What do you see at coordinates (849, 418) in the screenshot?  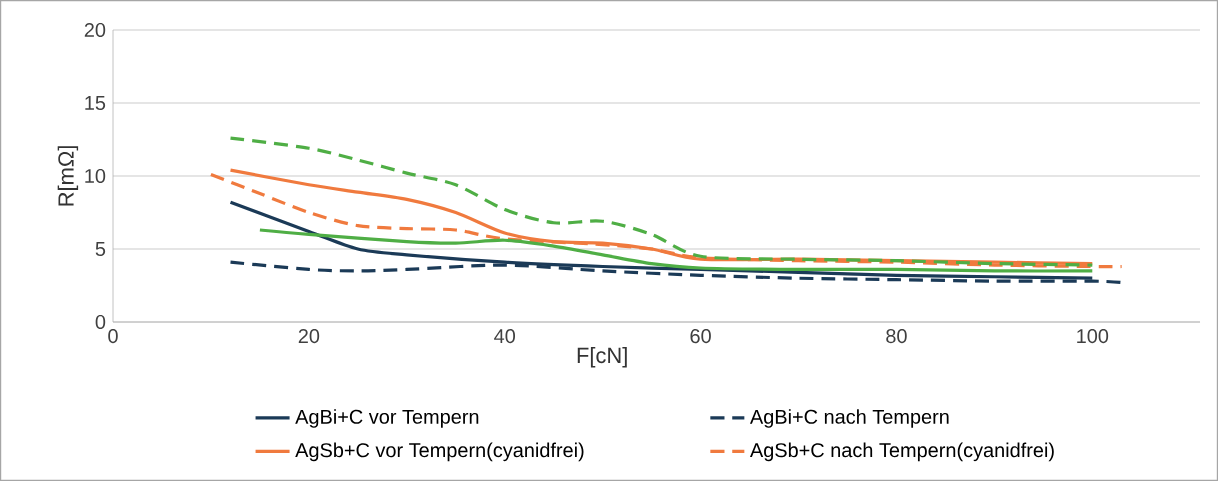 I see `legend-label: AgBi+C nach Tempern` at bounding box center [849, 418].